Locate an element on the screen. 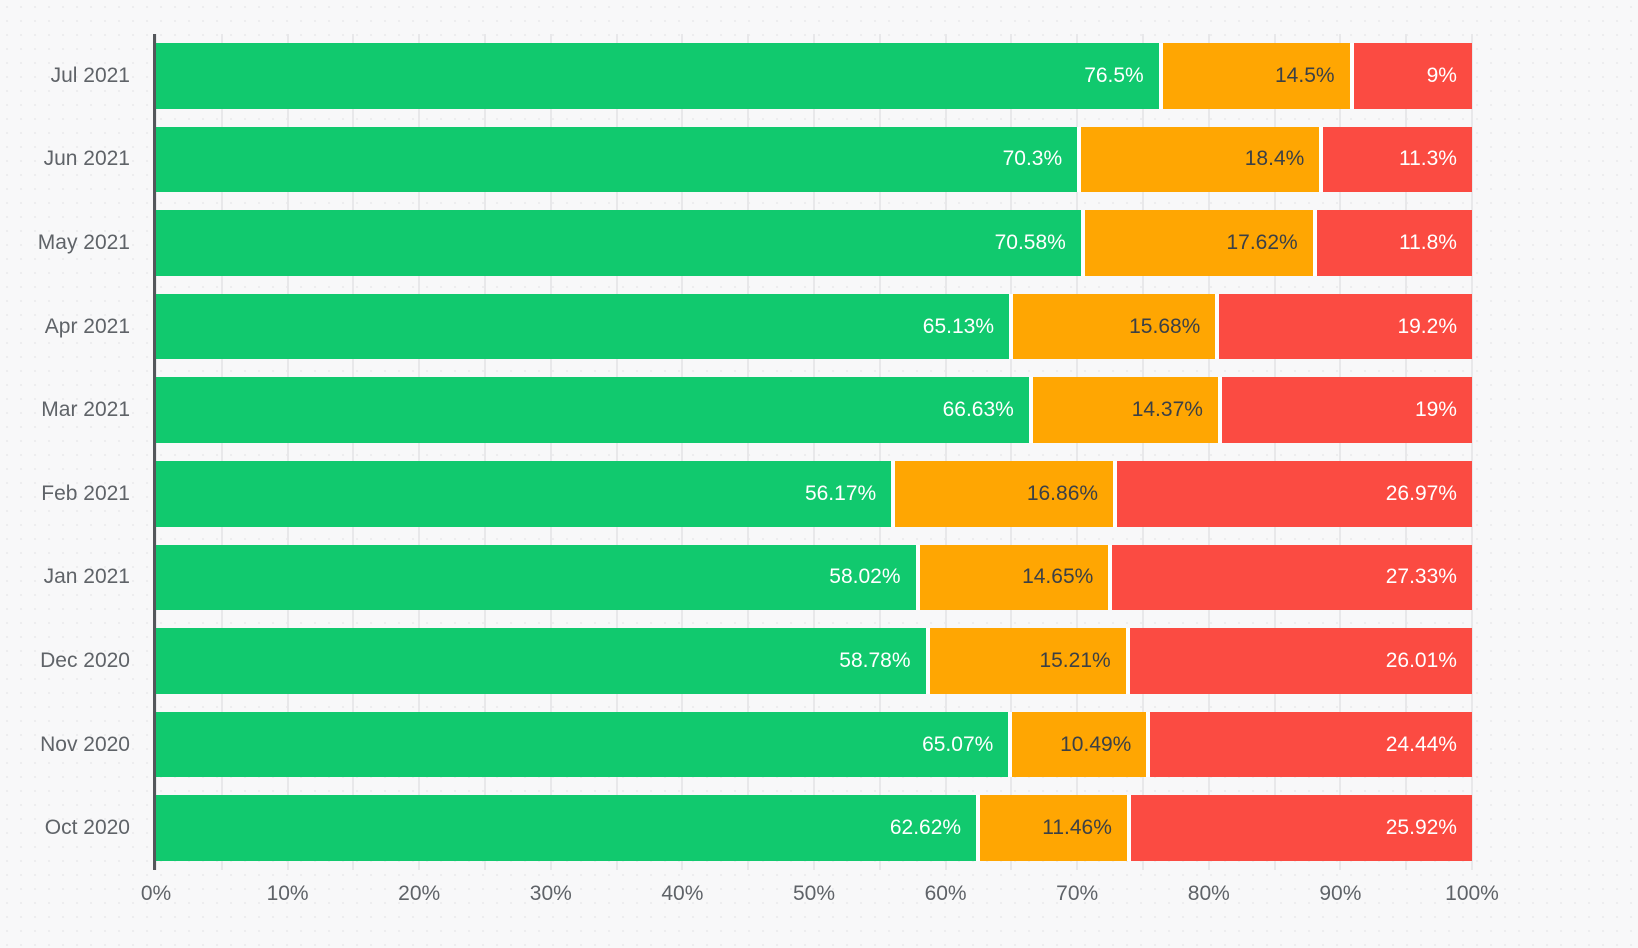 Image resolution: width=1638 pixels, height=948 pixels. bar-segment-value-label: 58.02% is located at coordinates (865, 577).